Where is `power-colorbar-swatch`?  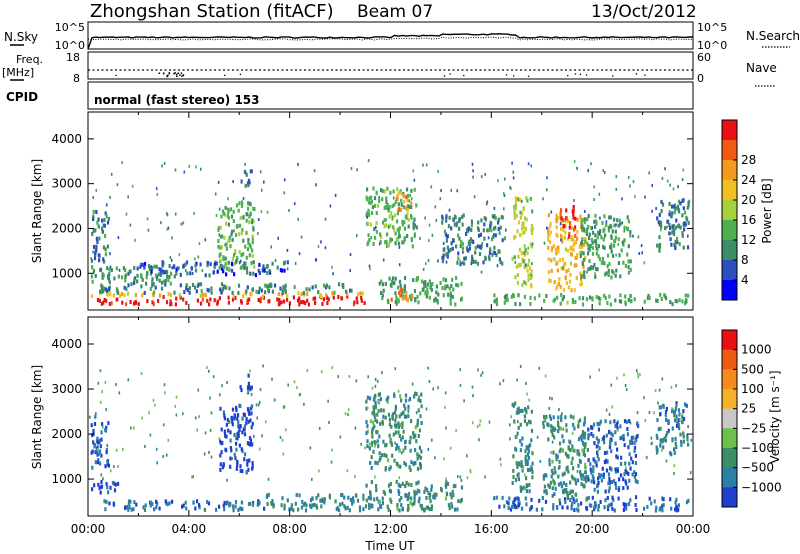
power-colorbar-swatch is located at coordinates (729, 250).